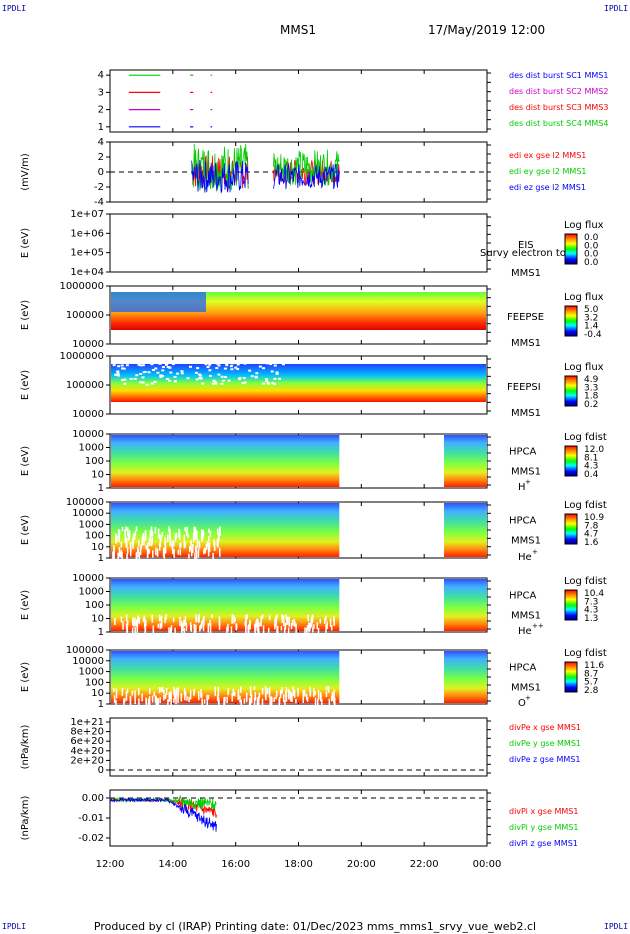 This screenshot has height=934, width=630. Describe the element at coordinates (547, 155) in the screenshot. I see `legend-entry: edi ex gse l2 MMS1` at that location.